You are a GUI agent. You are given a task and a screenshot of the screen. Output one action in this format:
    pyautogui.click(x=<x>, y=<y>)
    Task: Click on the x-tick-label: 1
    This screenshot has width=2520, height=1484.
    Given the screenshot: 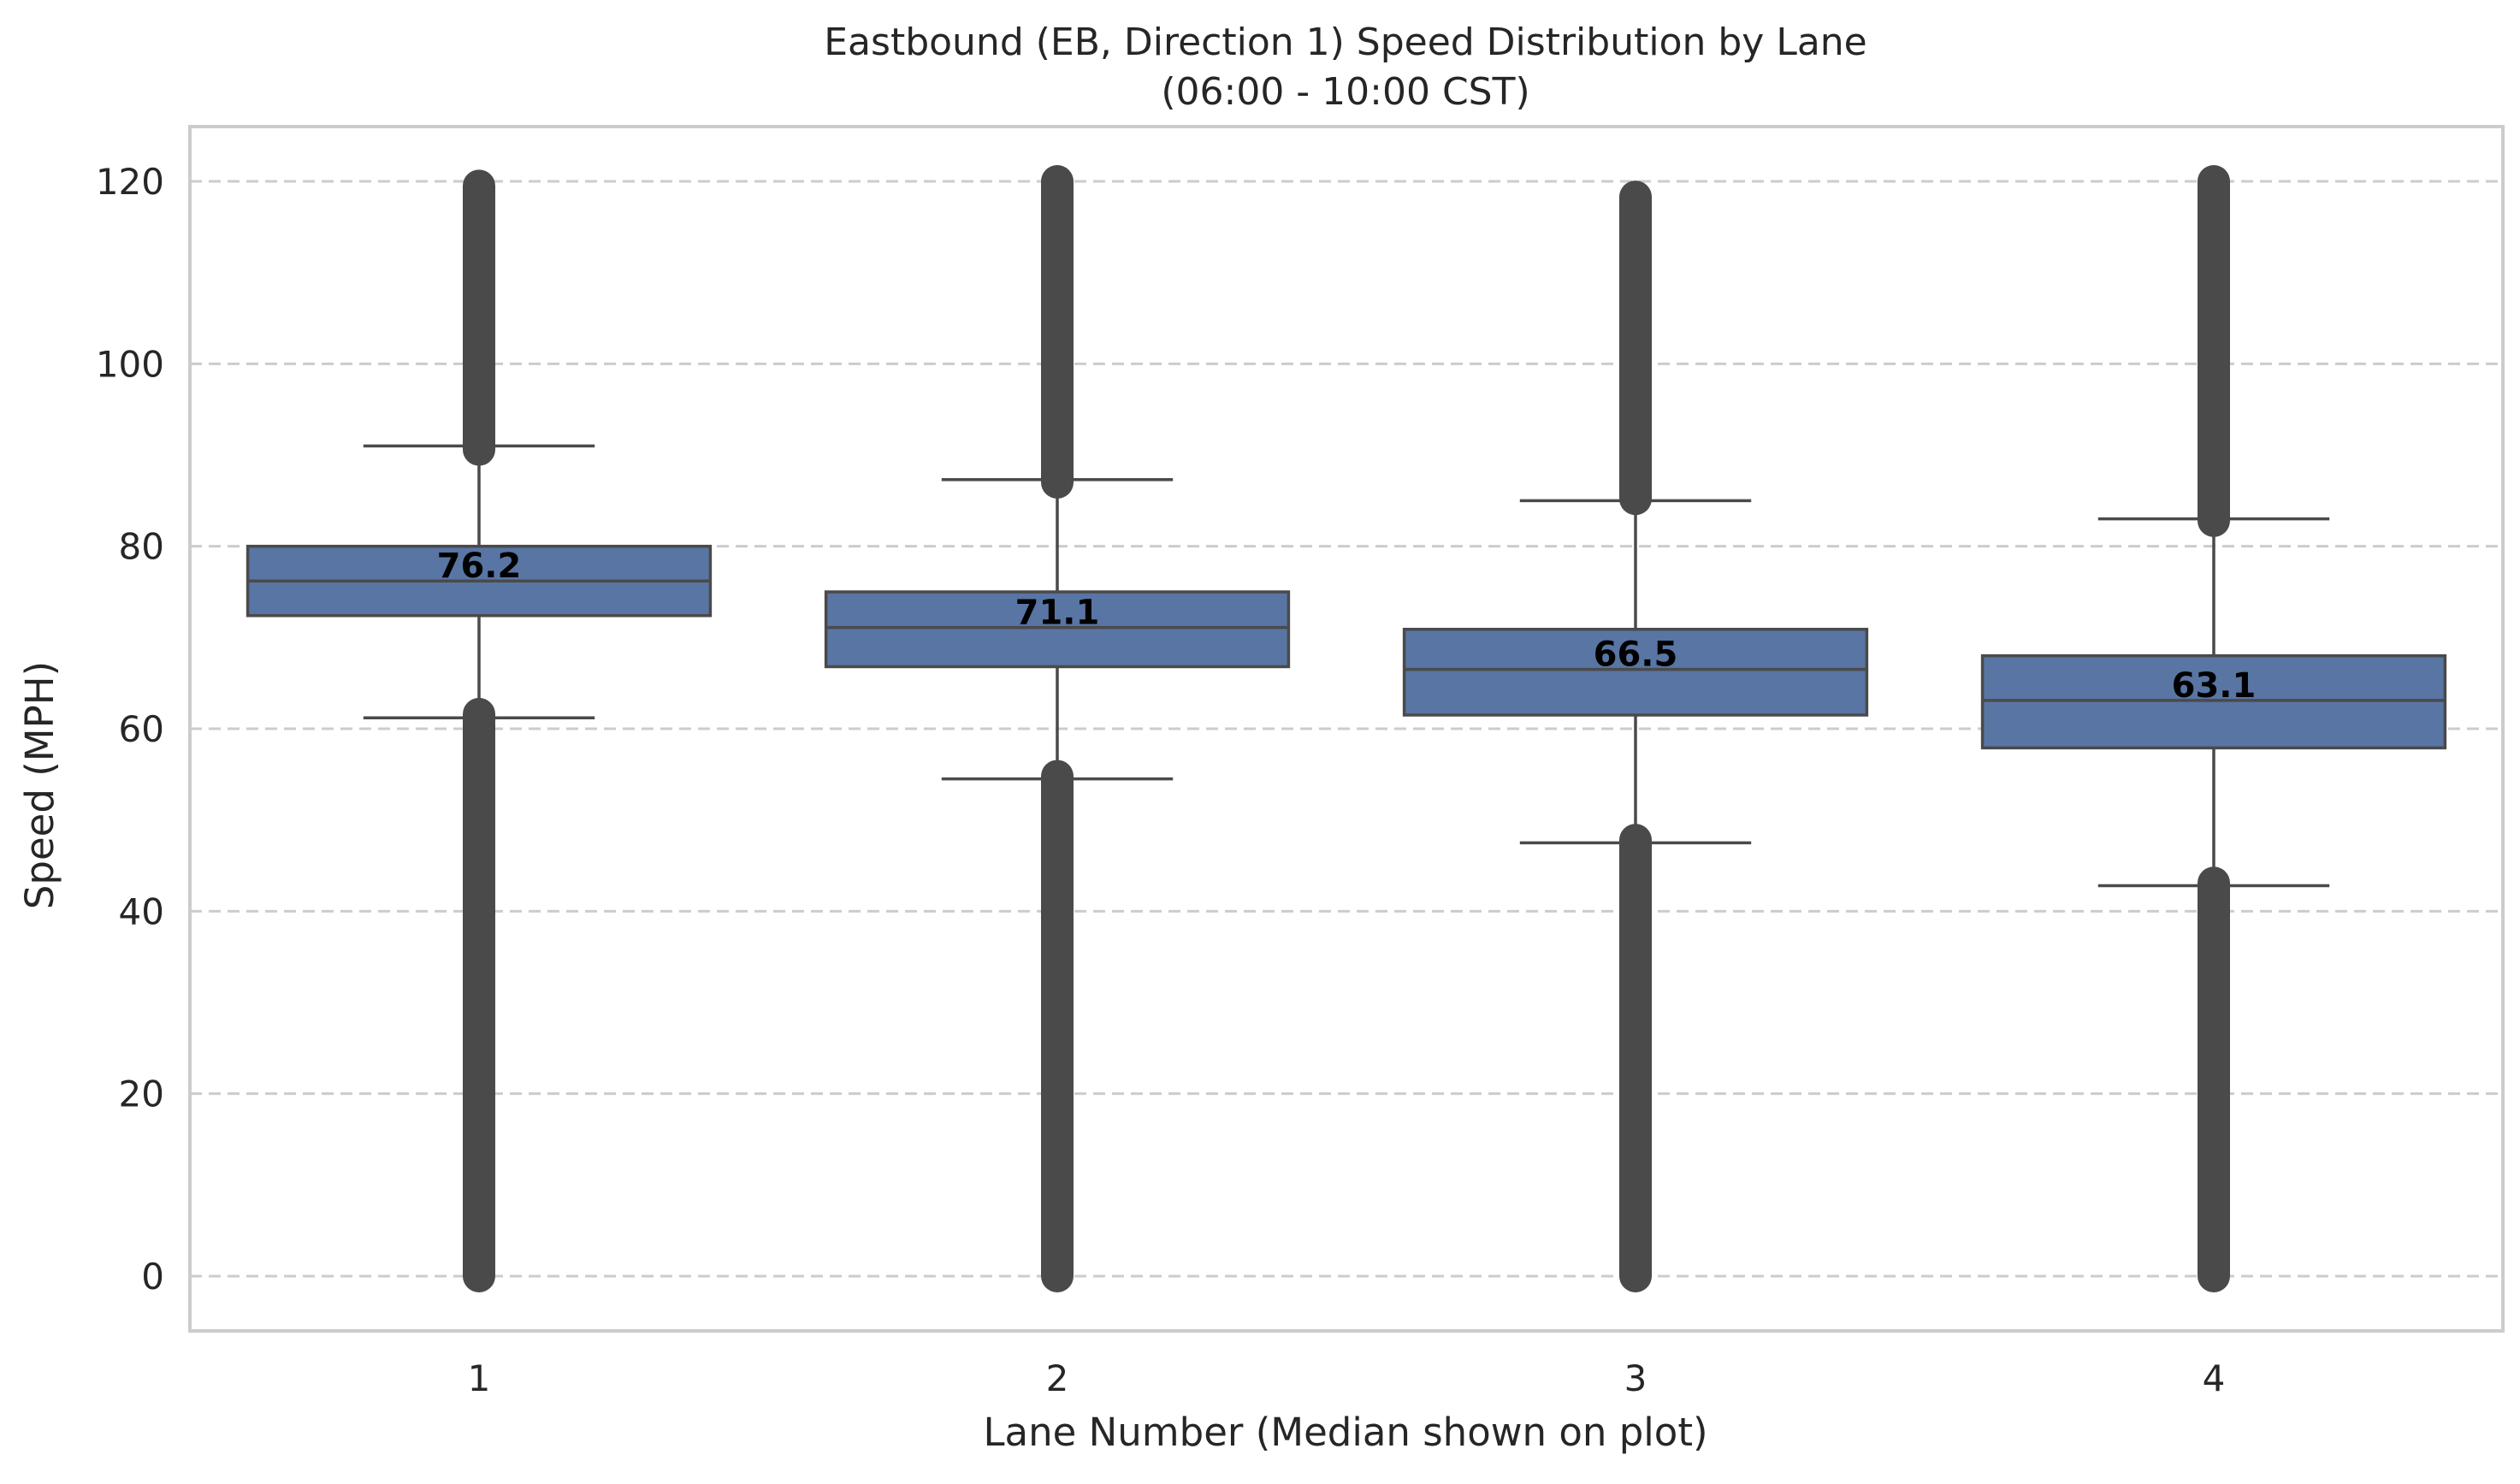 What is the action you would take?
    pyautogui.click(x=480, y=1378)
    